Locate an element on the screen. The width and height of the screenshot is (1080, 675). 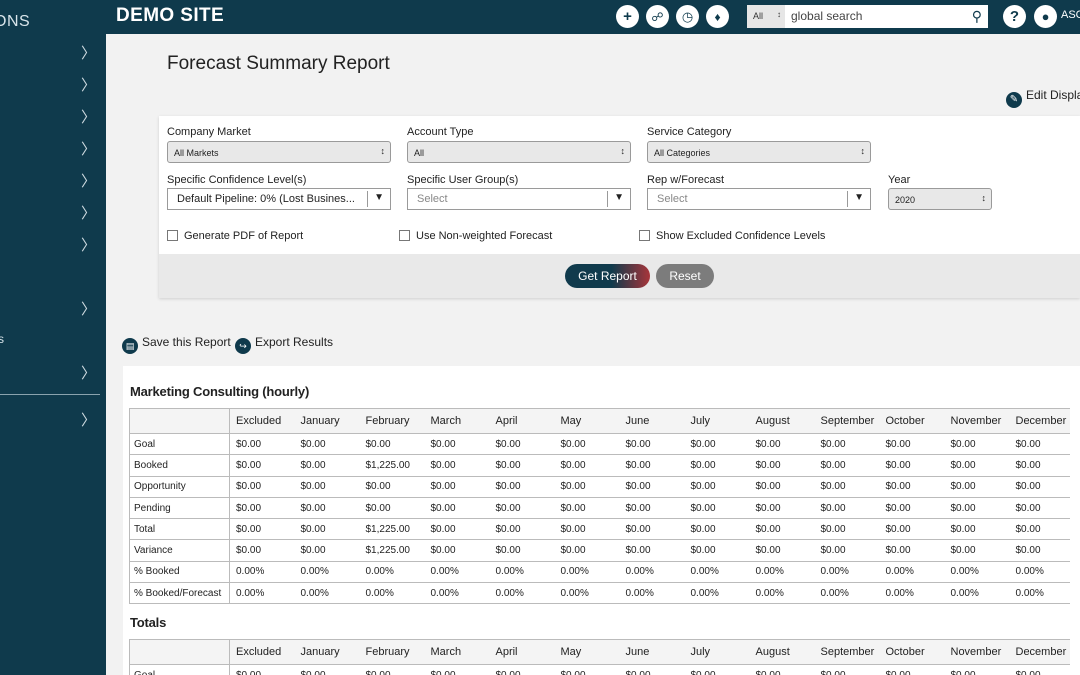
section-title: Totals is located at coordinates (148, 622).